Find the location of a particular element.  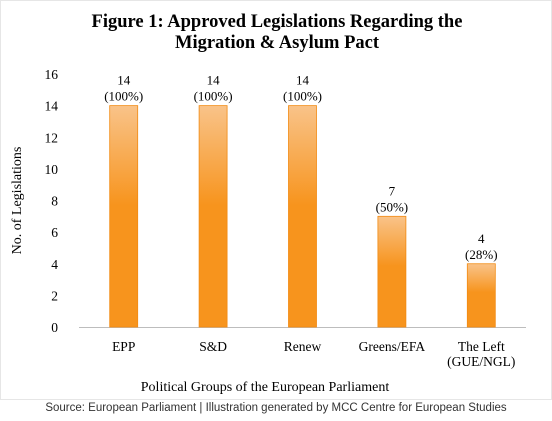

x-tick-label: EPP is located at coordinates (123, 346).